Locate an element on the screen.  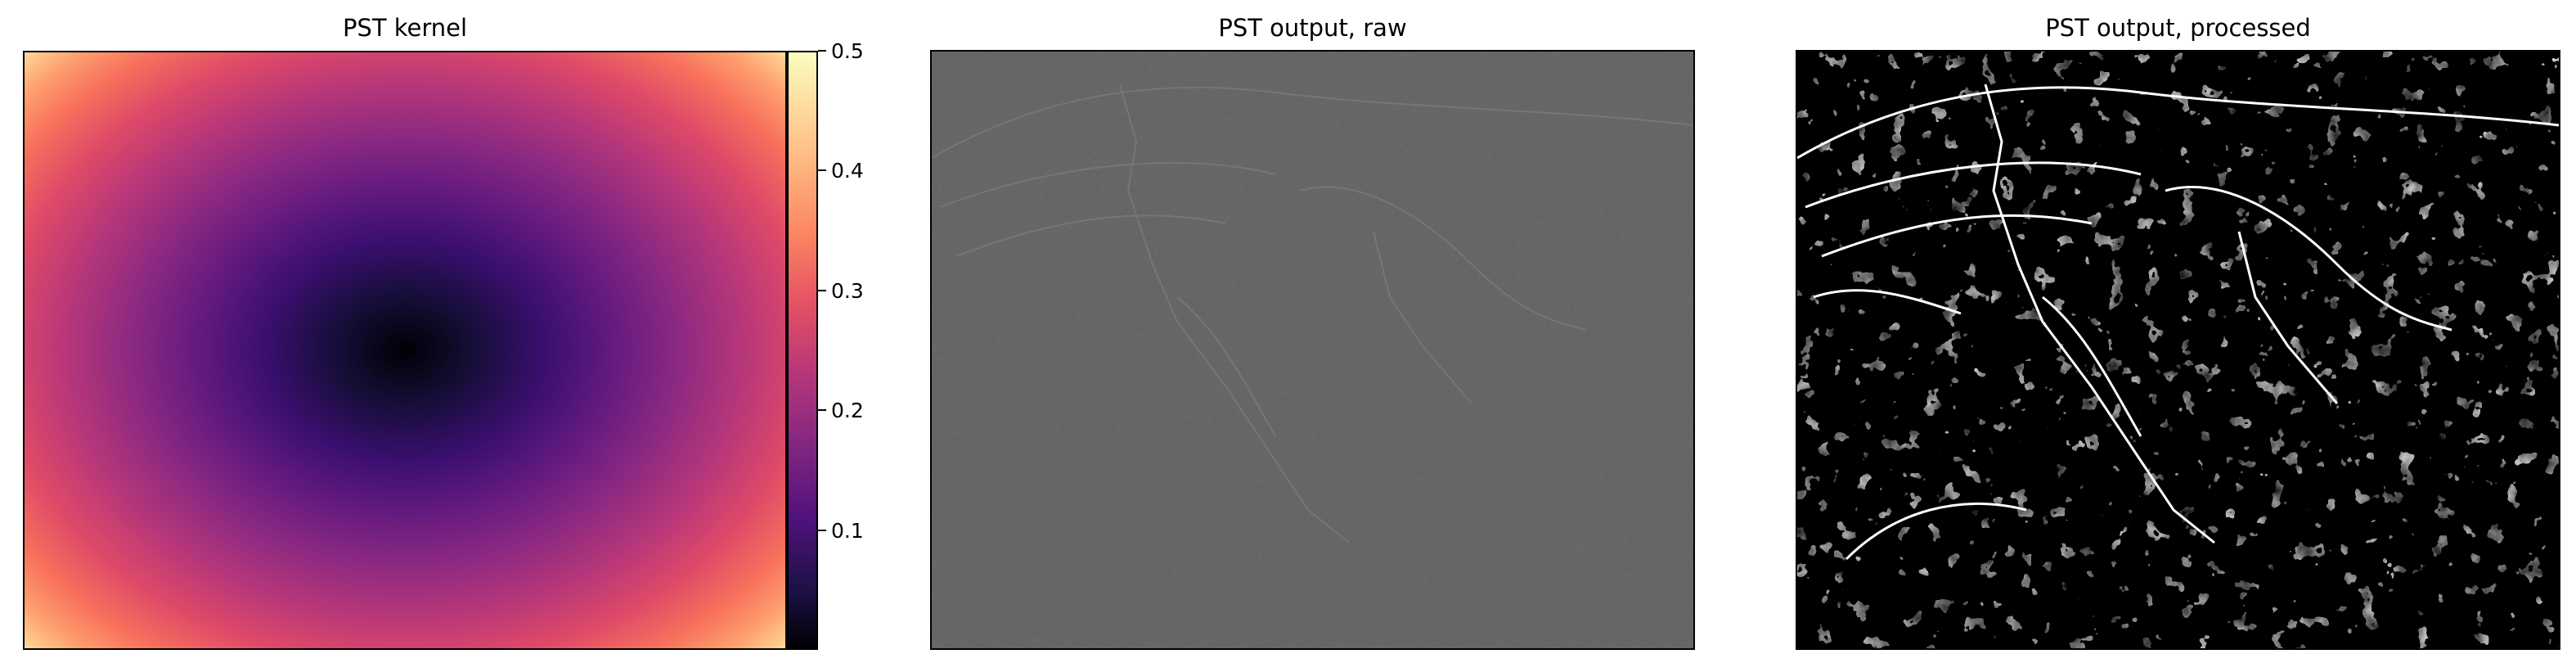
colorbar-tick-label: 0.5 is located at coordinates (848, 51).